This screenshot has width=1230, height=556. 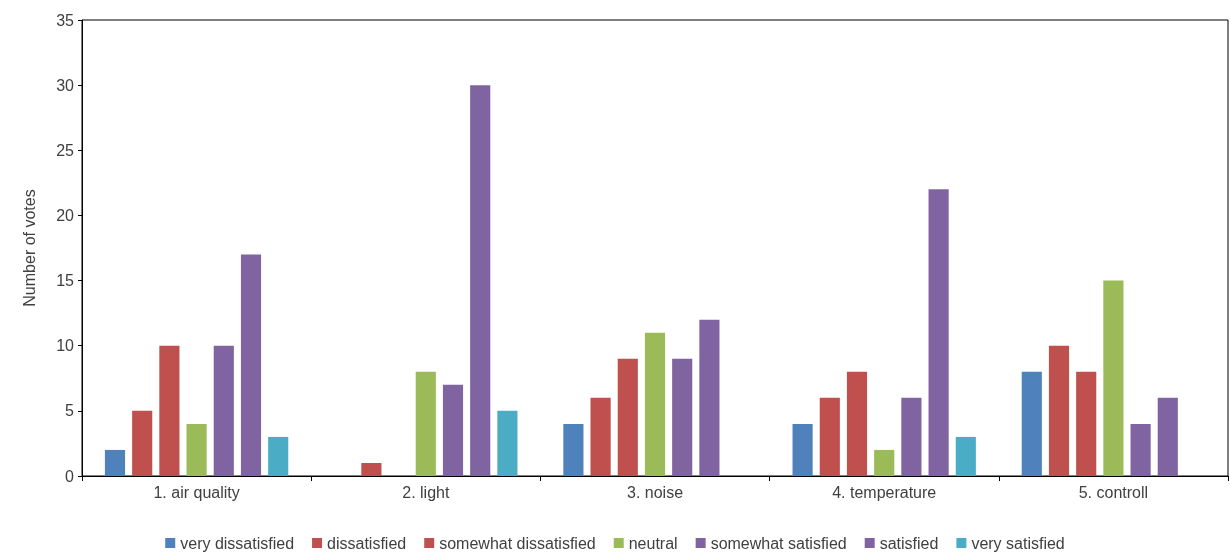 What do you see at coordinates (65, 346) in the screenshot?
I see `y-tick-label: 10` at bounding box center [65, 346].